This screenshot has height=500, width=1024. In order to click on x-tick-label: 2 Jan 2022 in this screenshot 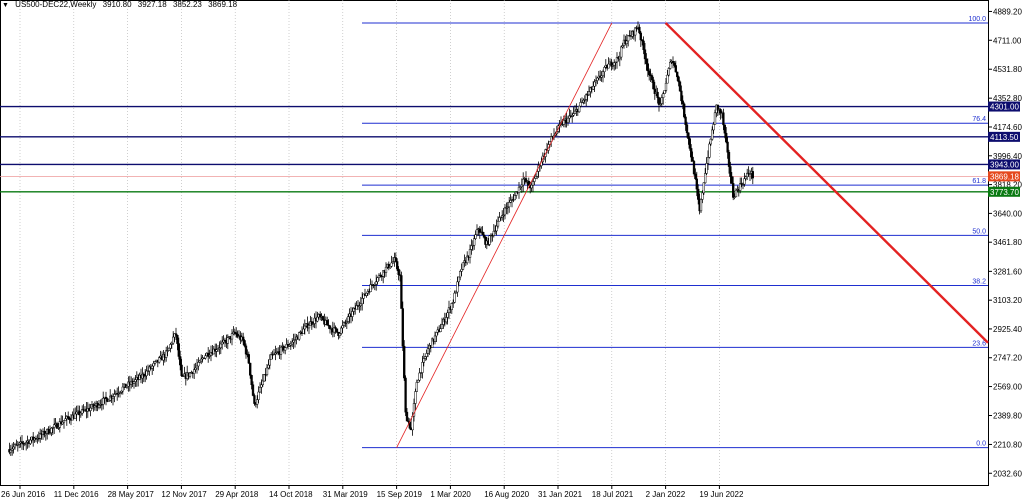, I will do `click(666, 494)`.